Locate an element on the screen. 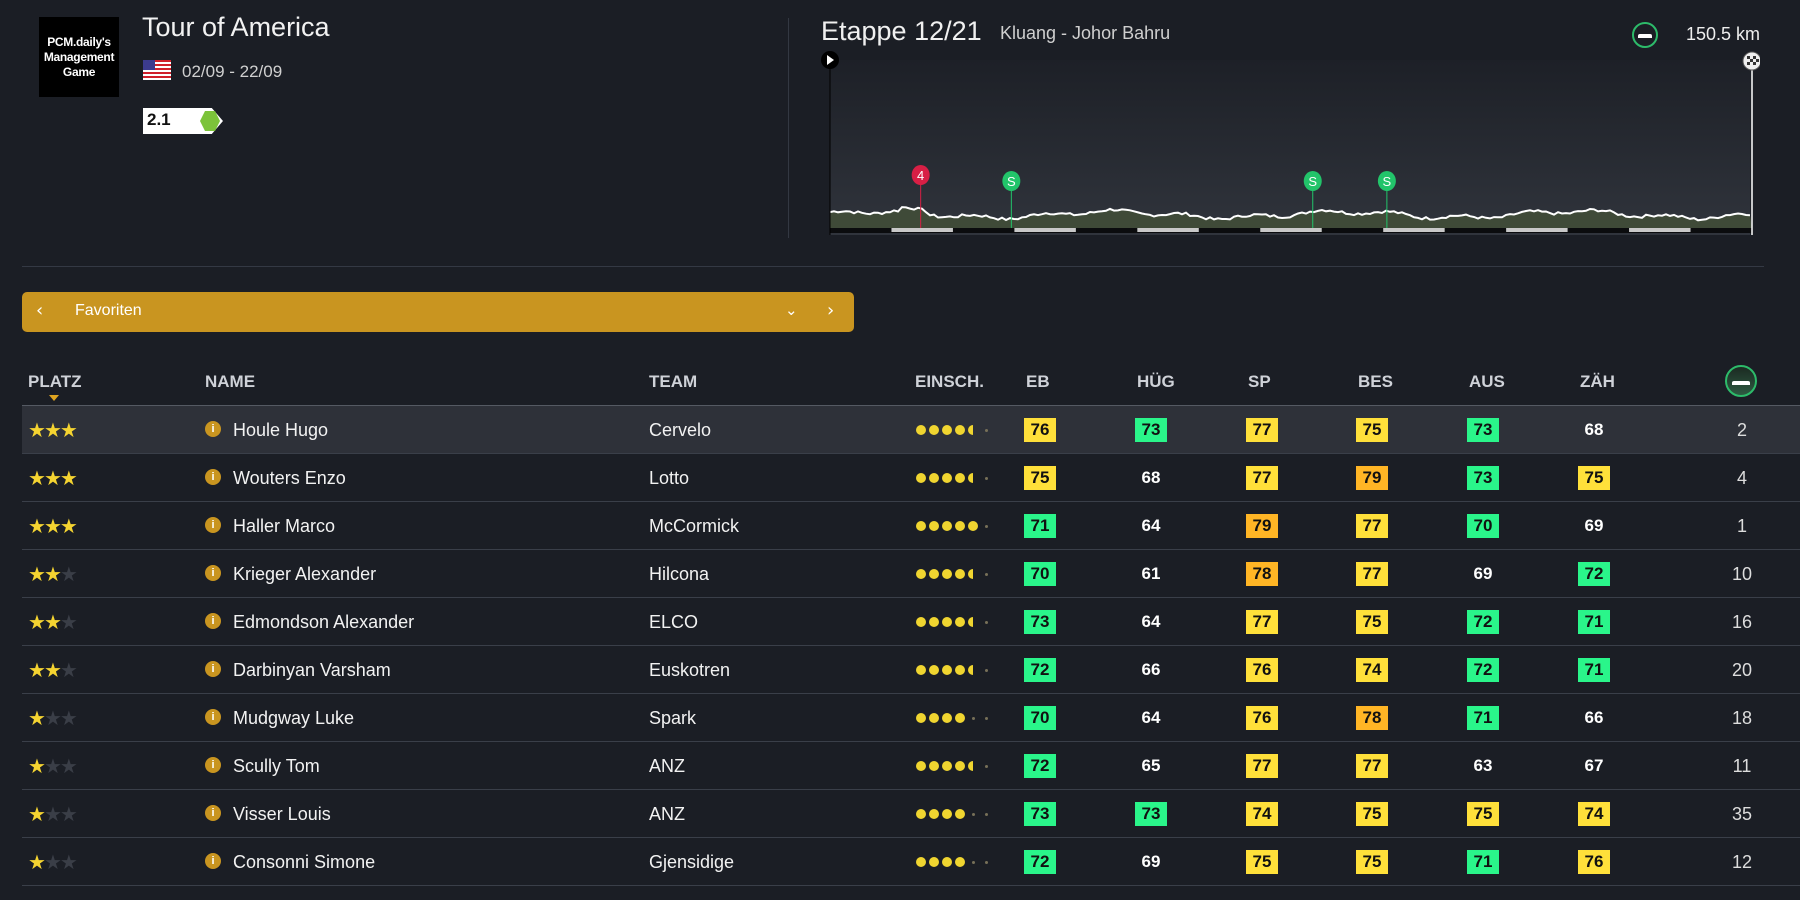 Image resolution: width=1800 pixels, height=900 pixels. header-hug: HÜG is located at coordinates (1156, 381).